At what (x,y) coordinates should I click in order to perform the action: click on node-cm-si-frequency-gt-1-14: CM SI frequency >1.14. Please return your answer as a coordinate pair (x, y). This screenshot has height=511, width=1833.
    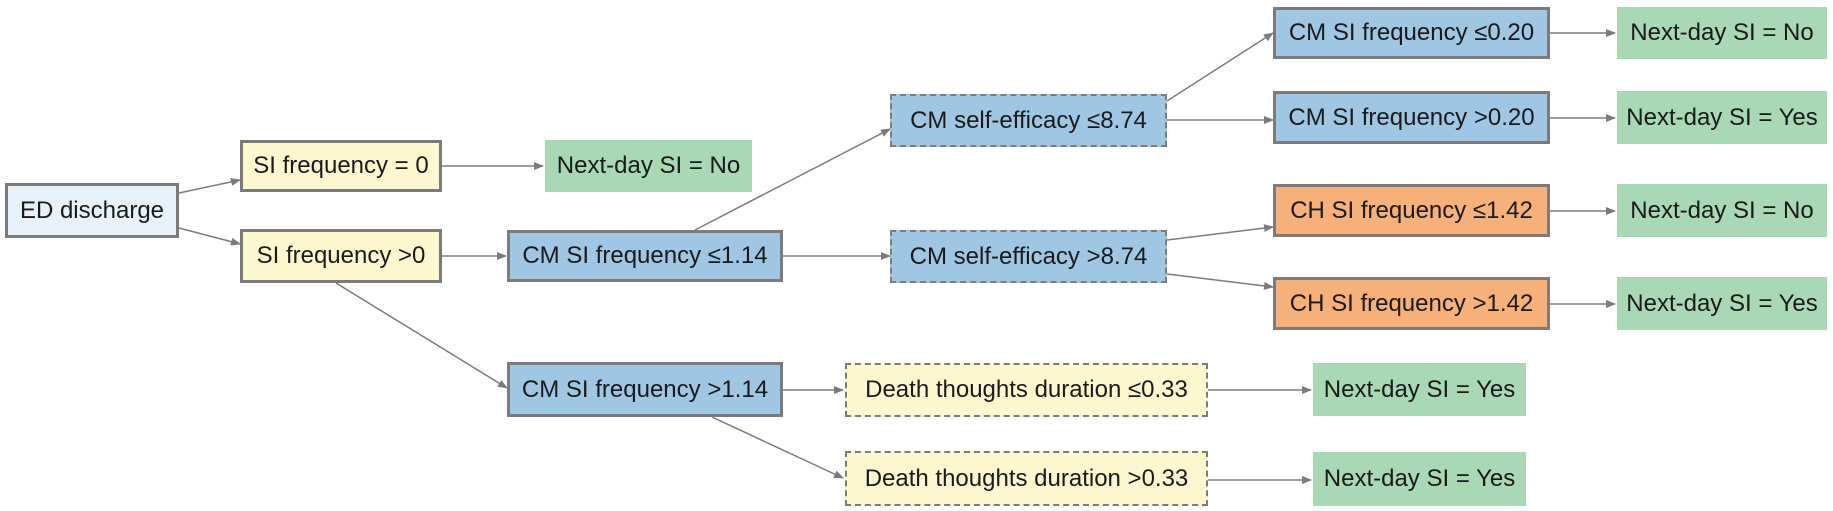
    Looking at the image, I should click on (645, 389).